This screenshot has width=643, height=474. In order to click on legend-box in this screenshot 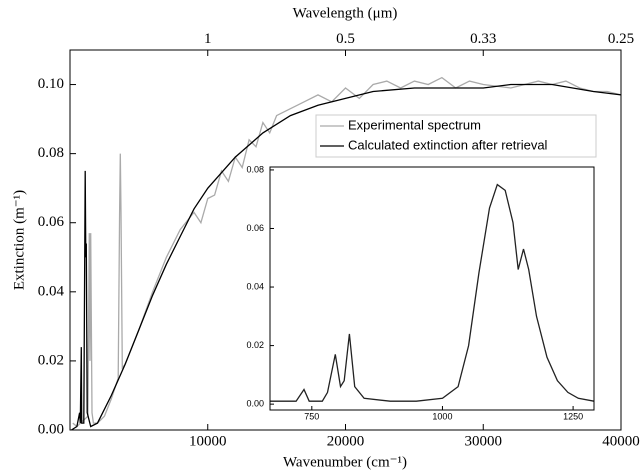, I will do `click(456, 136)`.